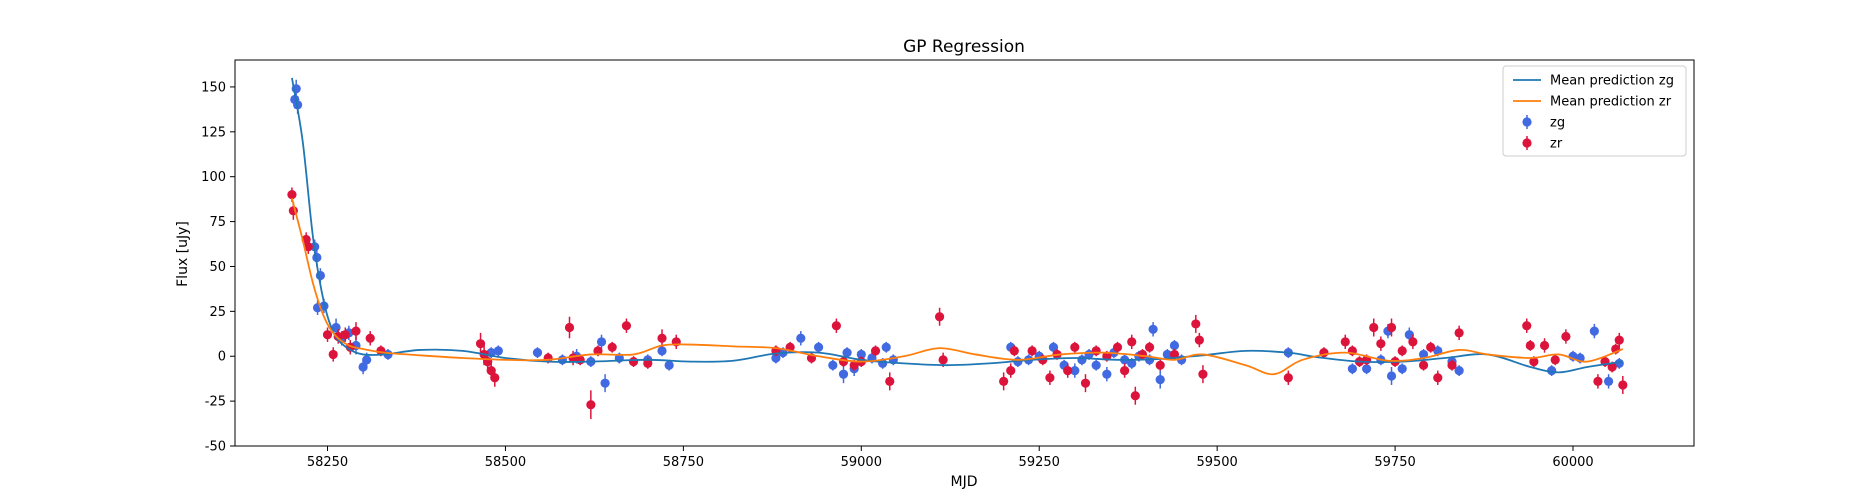 The height and width of the screenshot is (504, 1875). Describe the element at coordinates (1557, 123) in the screenshot. I see `legend-label: zg` at that location.